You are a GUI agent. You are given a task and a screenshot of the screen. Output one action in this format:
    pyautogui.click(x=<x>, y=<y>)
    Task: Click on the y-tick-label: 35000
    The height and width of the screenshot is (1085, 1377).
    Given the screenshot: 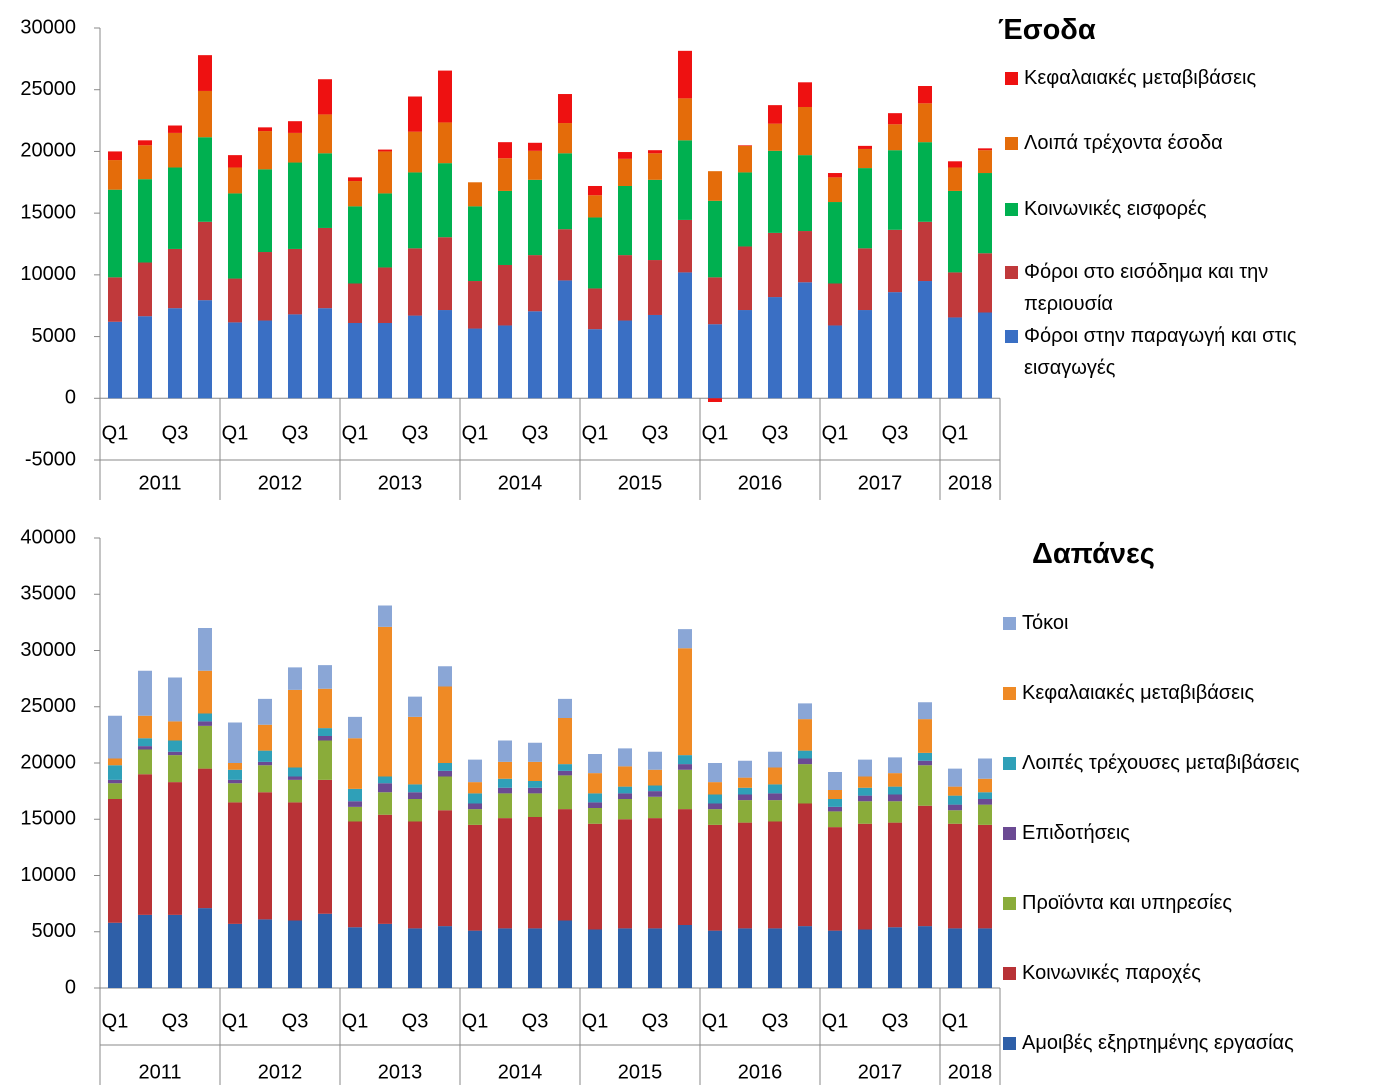 What is the action you would take?
    pyautogui.click(x=48, y=594)
    